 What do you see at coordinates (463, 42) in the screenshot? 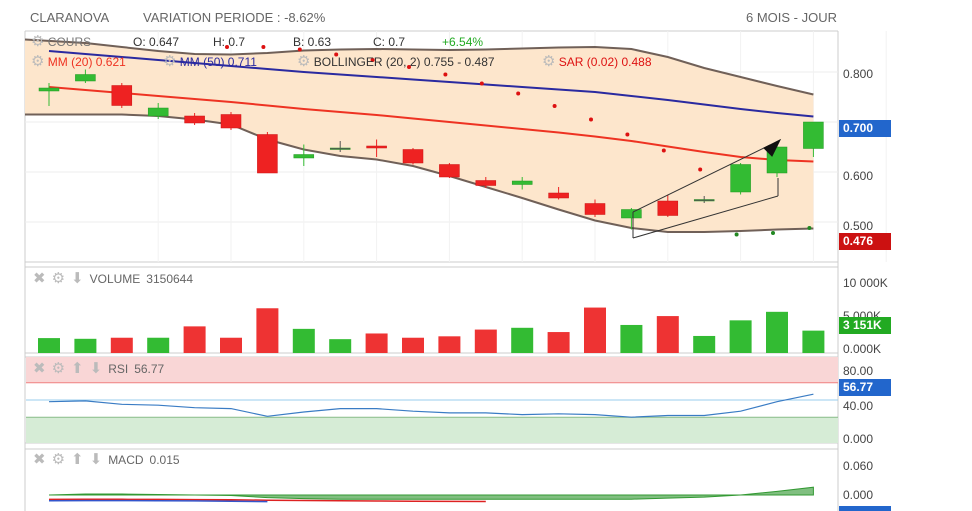
I see `change-value: +6.54%` at bounding box center [463, 42].